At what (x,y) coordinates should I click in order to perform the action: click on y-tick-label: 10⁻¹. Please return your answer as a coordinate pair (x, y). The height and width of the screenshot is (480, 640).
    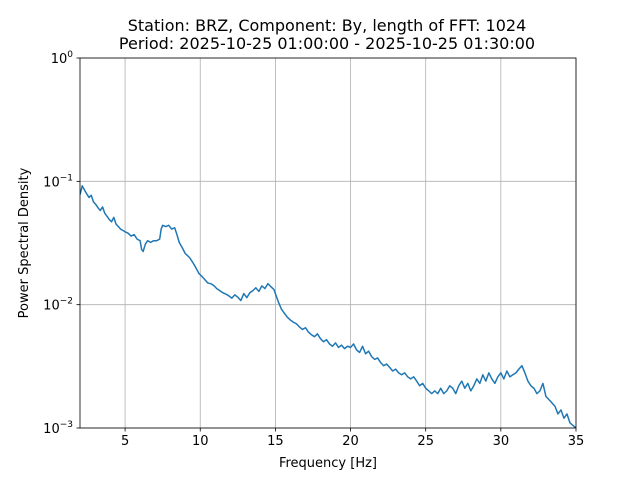
    Looking at the image, I should click on (58, 181).